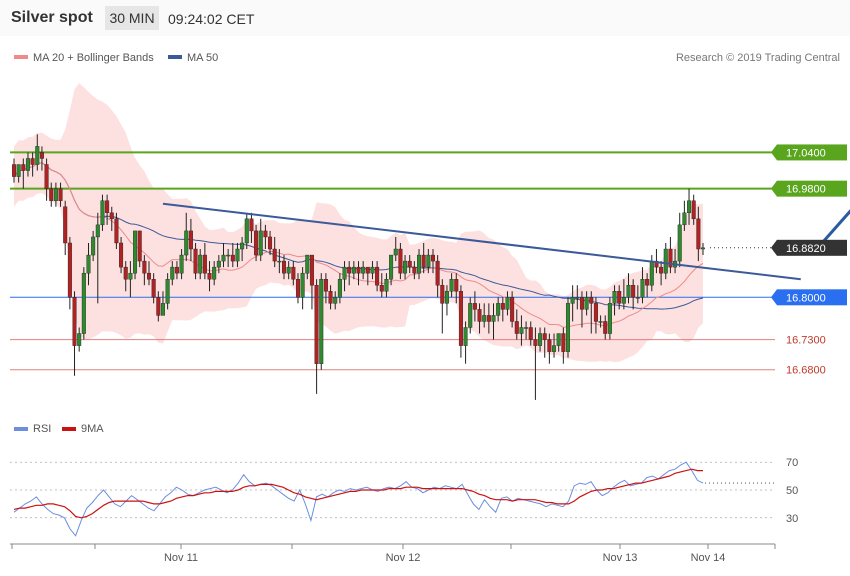 The width and height of the screenshot is (850, 576). What do you see at coordinates (202, 58) in the screenshot?
I see `ma50-legend-label: MA 50` at bounding box center [202, 58].